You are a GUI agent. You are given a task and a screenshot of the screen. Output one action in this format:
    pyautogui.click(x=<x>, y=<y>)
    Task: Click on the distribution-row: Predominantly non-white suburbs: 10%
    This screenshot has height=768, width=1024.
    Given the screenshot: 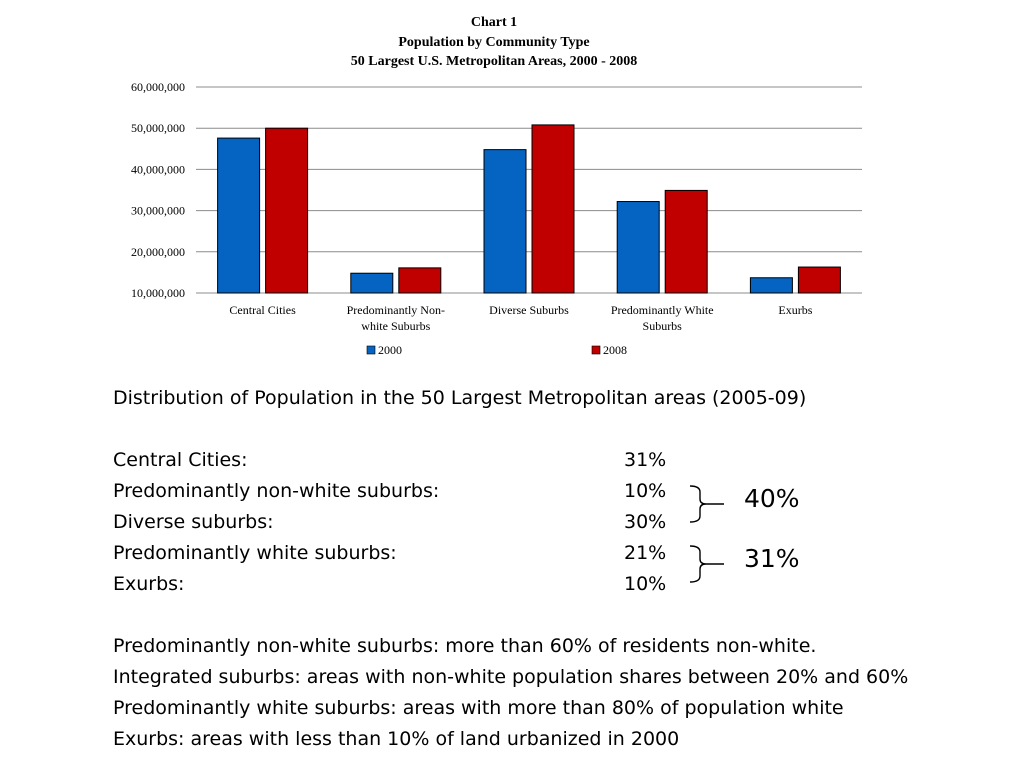 What is the action you would take?
    pyautogui.click(x=553, y=491)
    